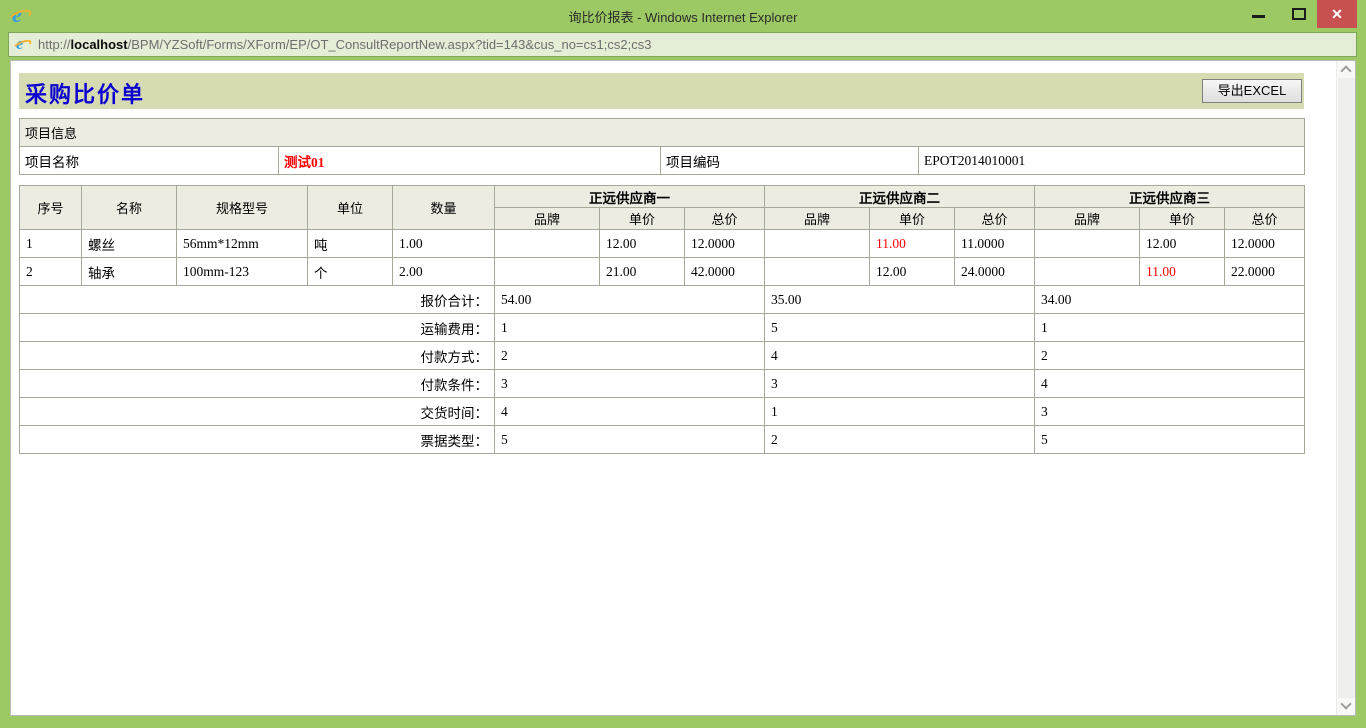 This screenshot has height=728, width=1366. I want to click on window-title: 询比价报表 - Windows Internet Explorer, so click(683, 17).